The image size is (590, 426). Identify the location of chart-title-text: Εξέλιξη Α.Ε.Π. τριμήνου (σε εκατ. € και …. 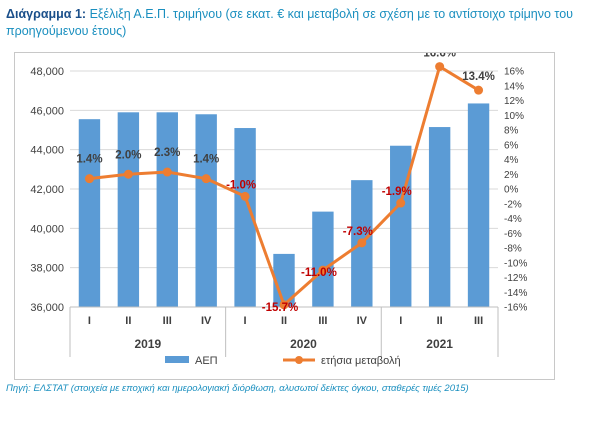
(289, 22).